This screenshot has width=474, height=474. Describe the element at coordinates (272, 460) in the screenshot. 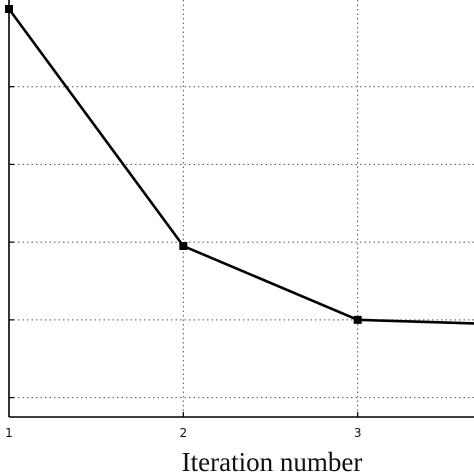

I see `x-axis-label: Iteration number` at that location.